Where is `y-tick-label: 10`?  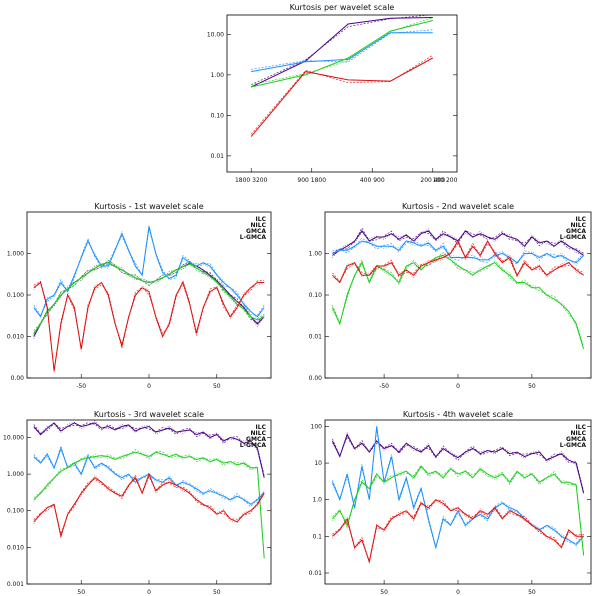 y-tick-label: 10 is located at coordinates (318, 463).